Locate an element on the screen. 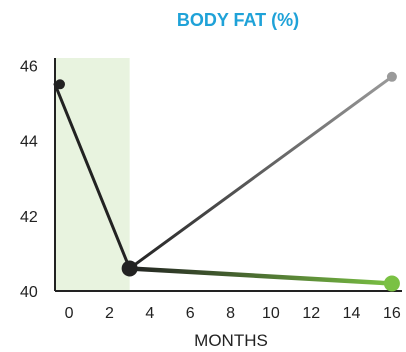 This screenshot has height=352, width=406. x-tick-label: 0 is located at coordinates (69, 313).